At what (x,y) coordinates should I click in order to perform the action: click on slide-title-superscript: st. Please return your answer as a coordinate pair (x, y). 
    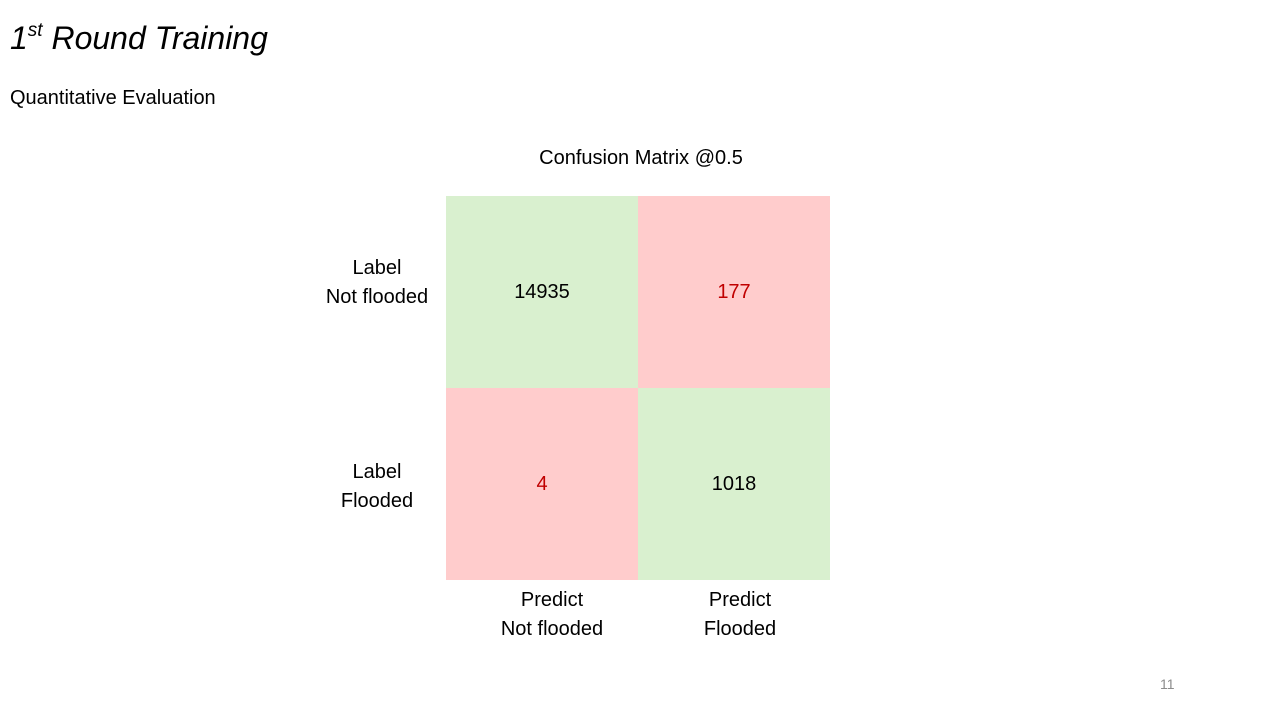
    Looking at the image, I should click on (35, 30).